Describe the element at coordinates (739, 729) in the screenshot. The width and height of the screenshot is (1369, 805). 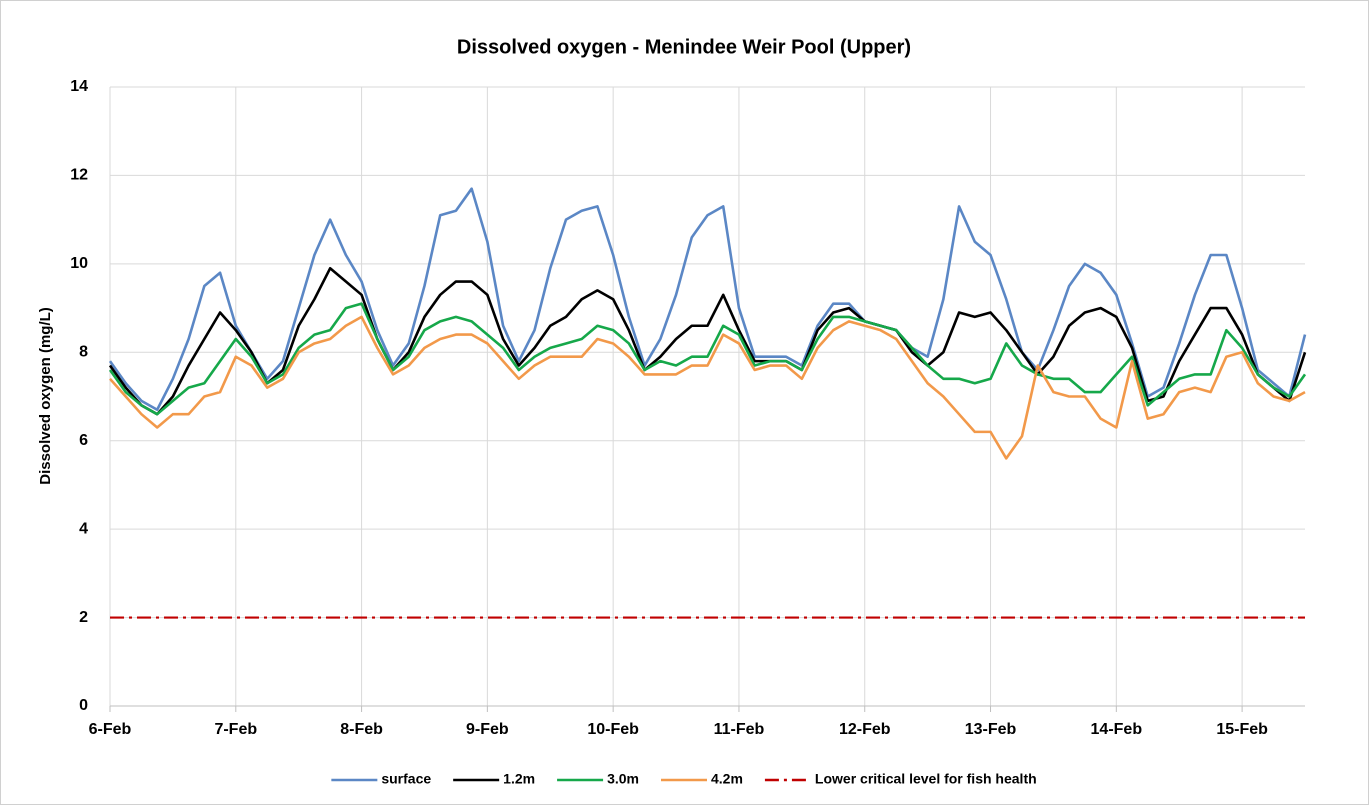
I see `x-tick-label: 11-Feb` at that location.